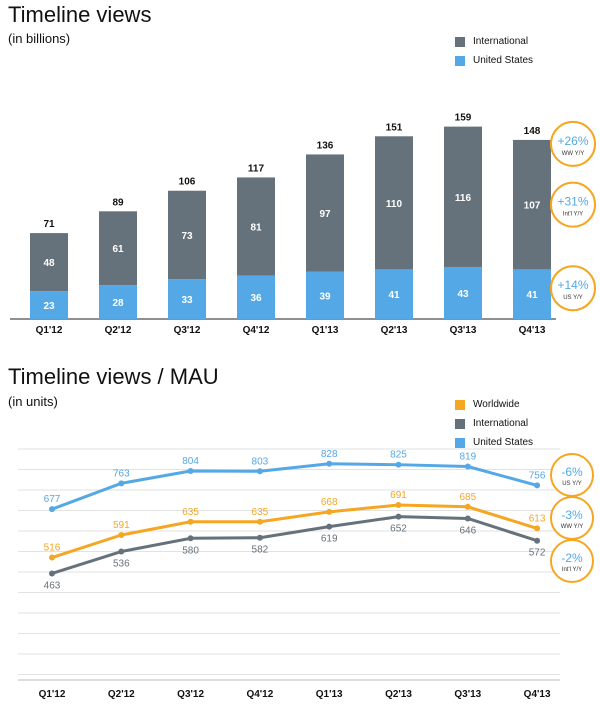 This screenshot has height=713, width=600. What do you see at coordinates (121, 694) in the screenshot?
I see `chart2-xtick-1: Q2'12` at bounding box center [121, 694].